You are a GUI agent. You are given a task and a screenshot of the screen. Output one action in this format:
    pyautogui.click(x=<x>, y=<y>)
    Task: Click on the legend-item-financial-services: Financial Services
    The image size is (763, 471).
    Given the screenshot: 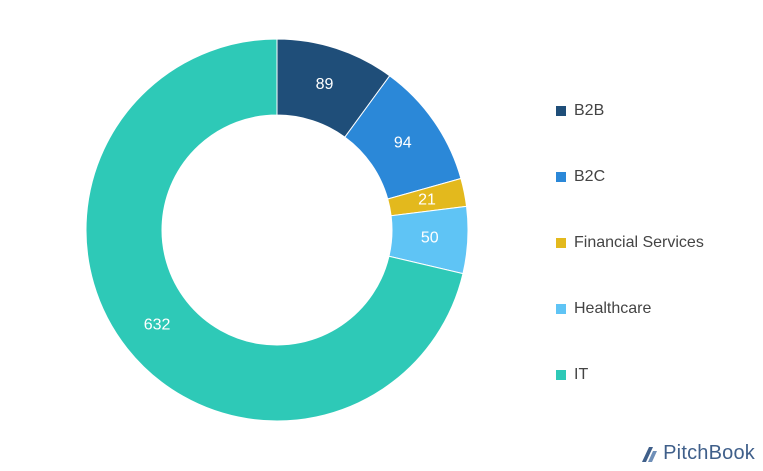 What is the action you would take?
    pyautogui.click(x=656, y=243)
    